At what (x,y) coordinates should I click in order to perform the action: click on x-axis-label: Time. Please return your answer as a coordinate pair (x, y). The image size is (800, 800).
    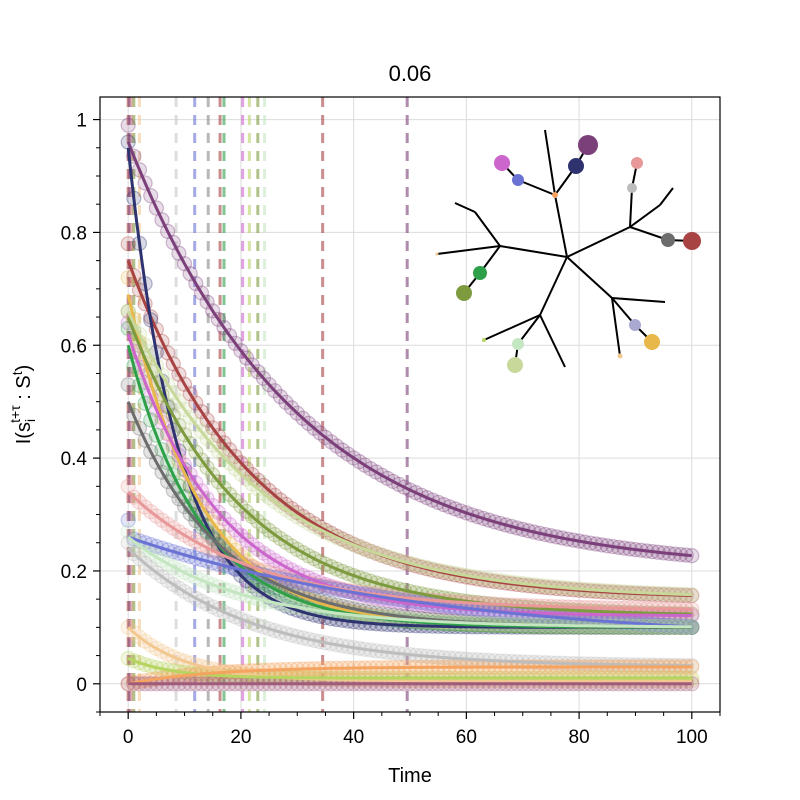
    Looking at the image, I should click on (410, 776).